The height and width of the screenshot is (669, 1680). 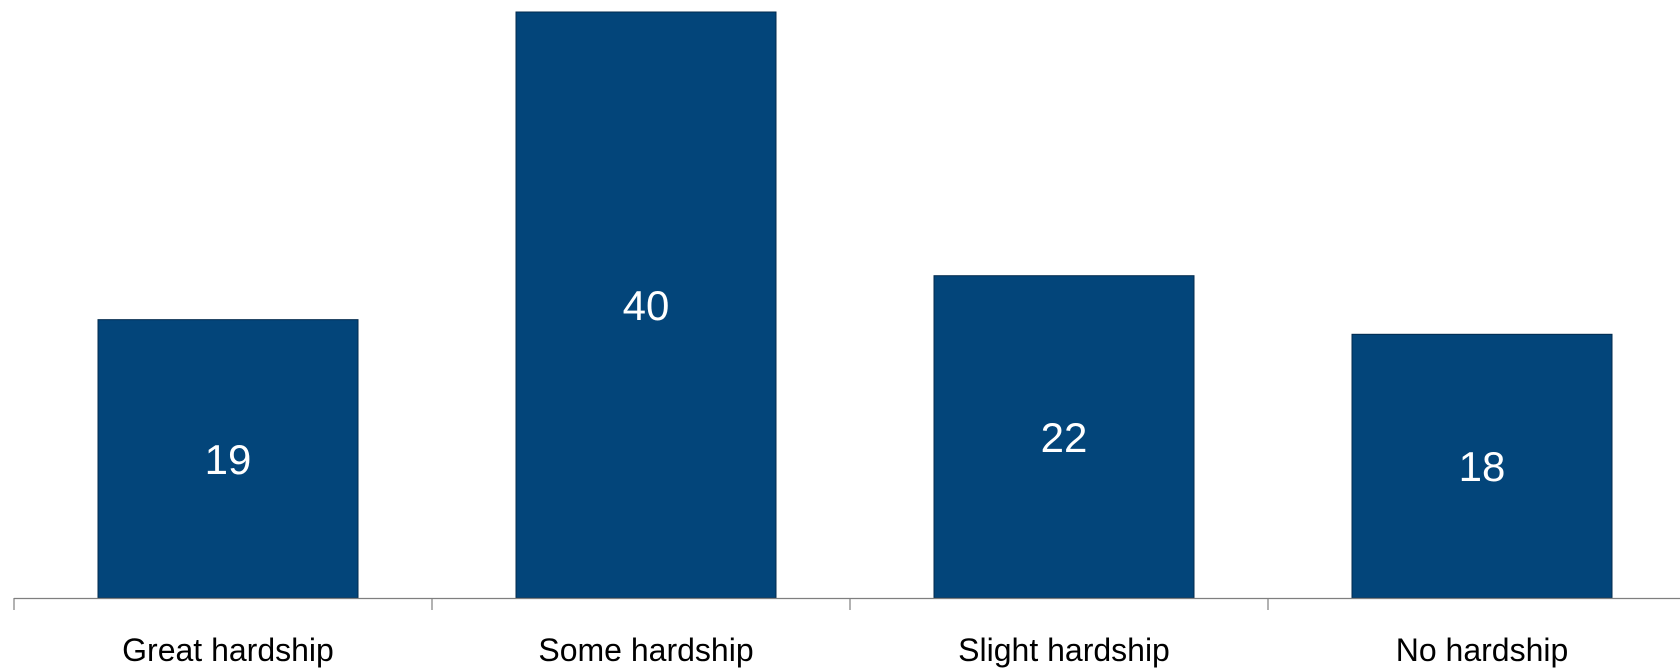 I want to click on bar-slight-hardship, so click(x=1064, y=437).